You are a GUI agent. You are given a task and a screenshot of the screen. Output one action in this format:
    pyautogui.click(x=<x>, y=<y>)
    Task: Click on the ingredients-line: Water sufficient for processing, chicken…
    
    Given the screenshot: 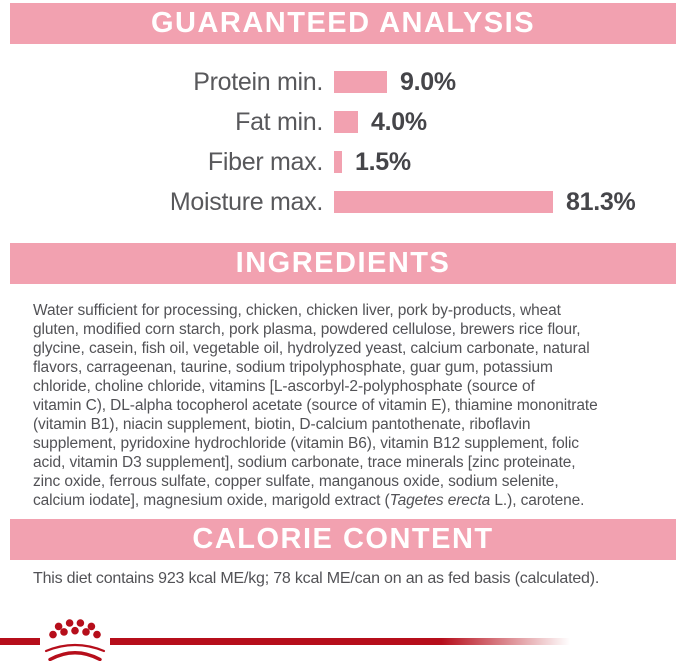 What is the action you would take?
    pyautogui.click(x=297, y=310)
    